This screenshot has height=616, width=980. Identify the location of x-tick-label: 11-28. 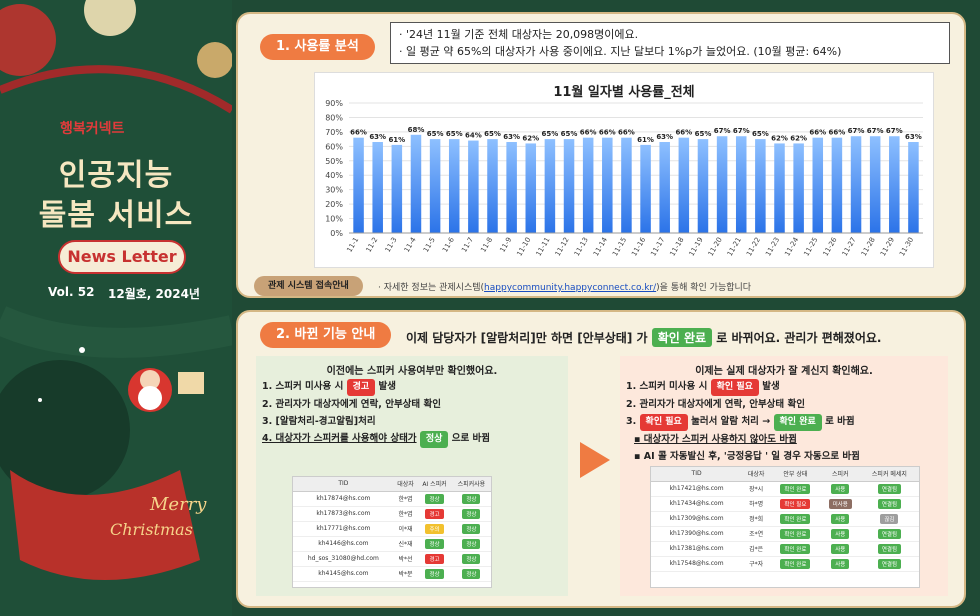
(868, 247).